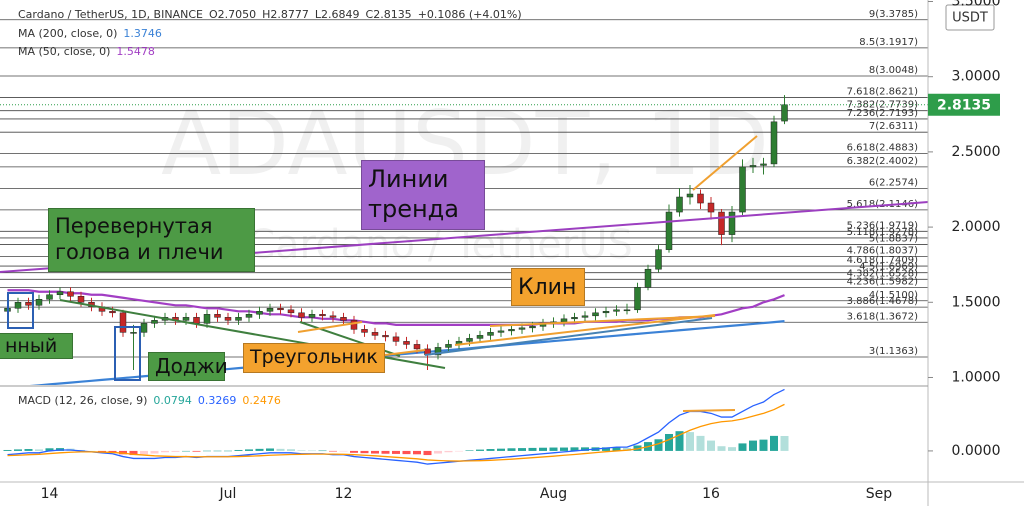 Image resolution: width=1024 pixels, height=506 pixels. Describe the element at coordinates (553, 494) in the screenshot. I see `x-tick-label: Aug` at that location.